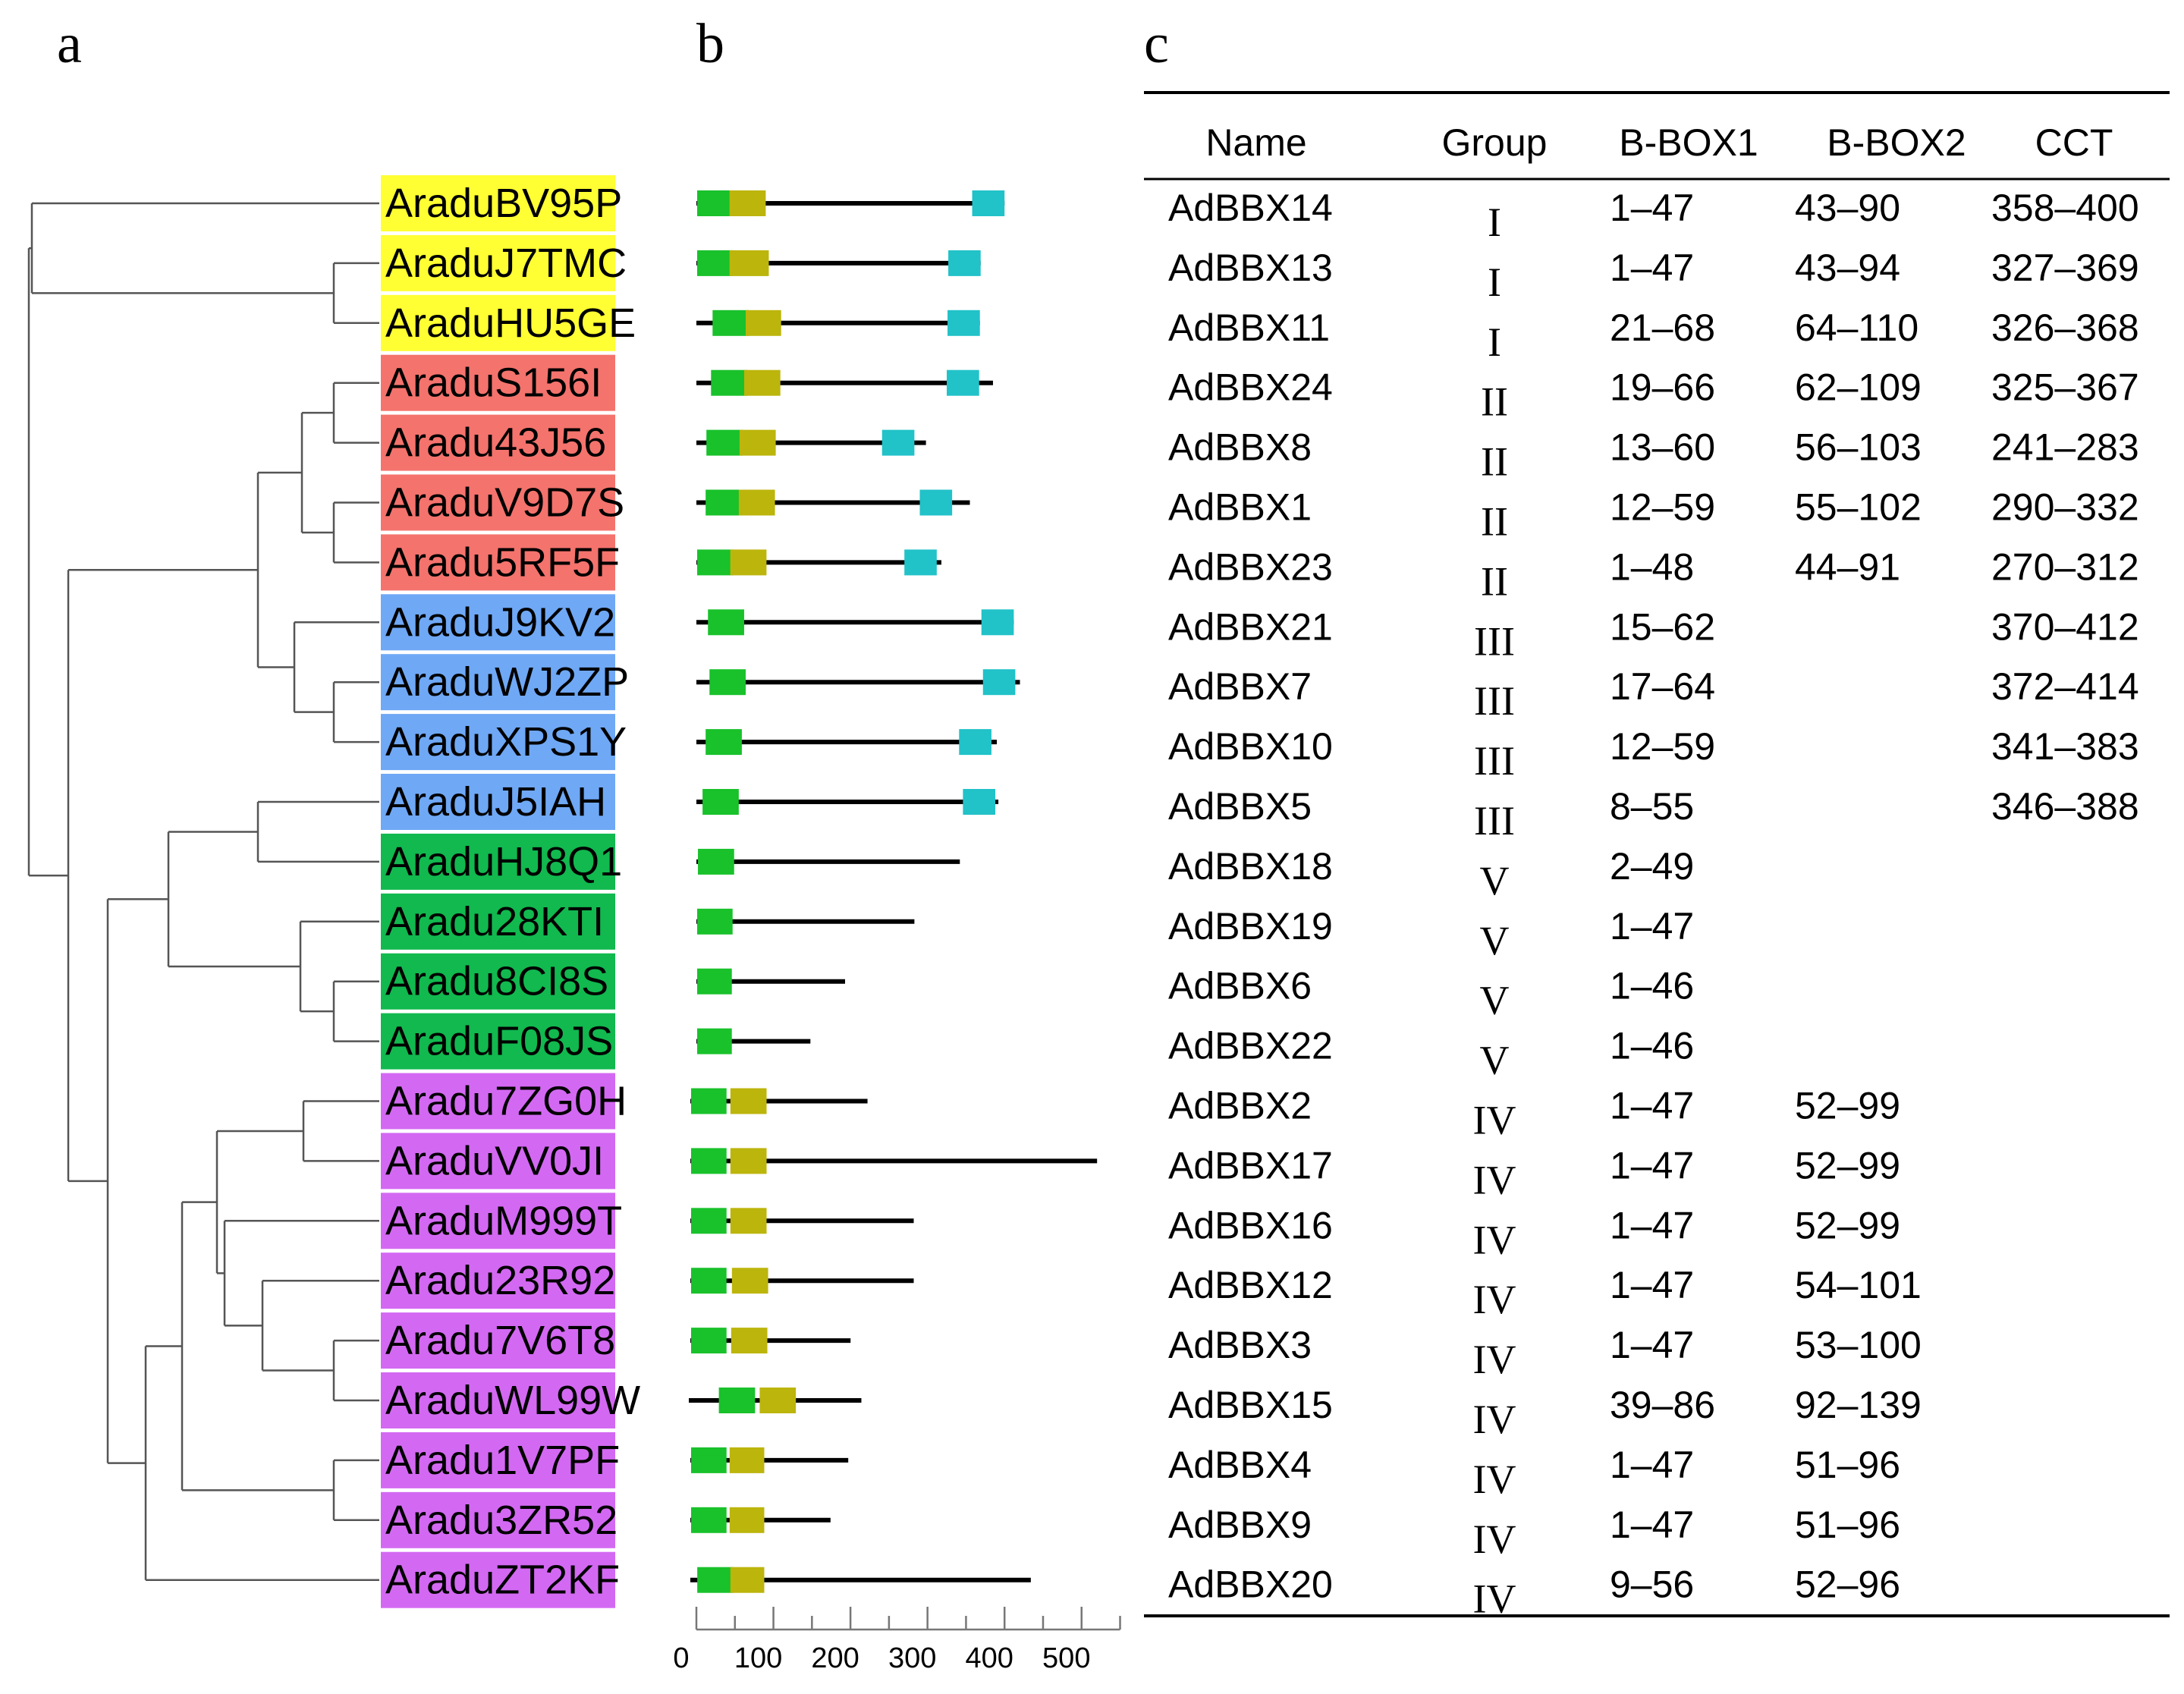  Describe the element at coordinates (1662, 327) in the screenshot. I see `table-cell: 21–68` at that location.